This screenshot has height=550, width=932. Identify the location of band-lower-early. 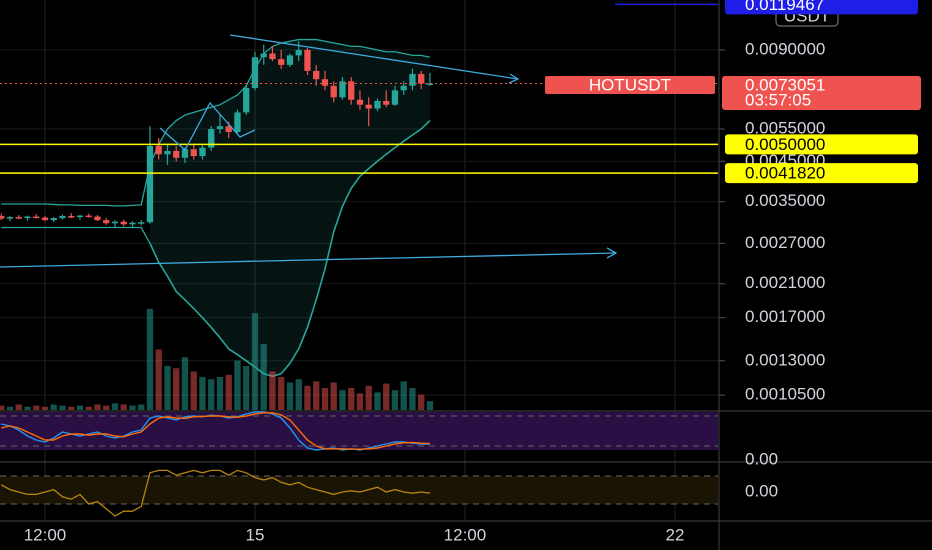
(76, 235).